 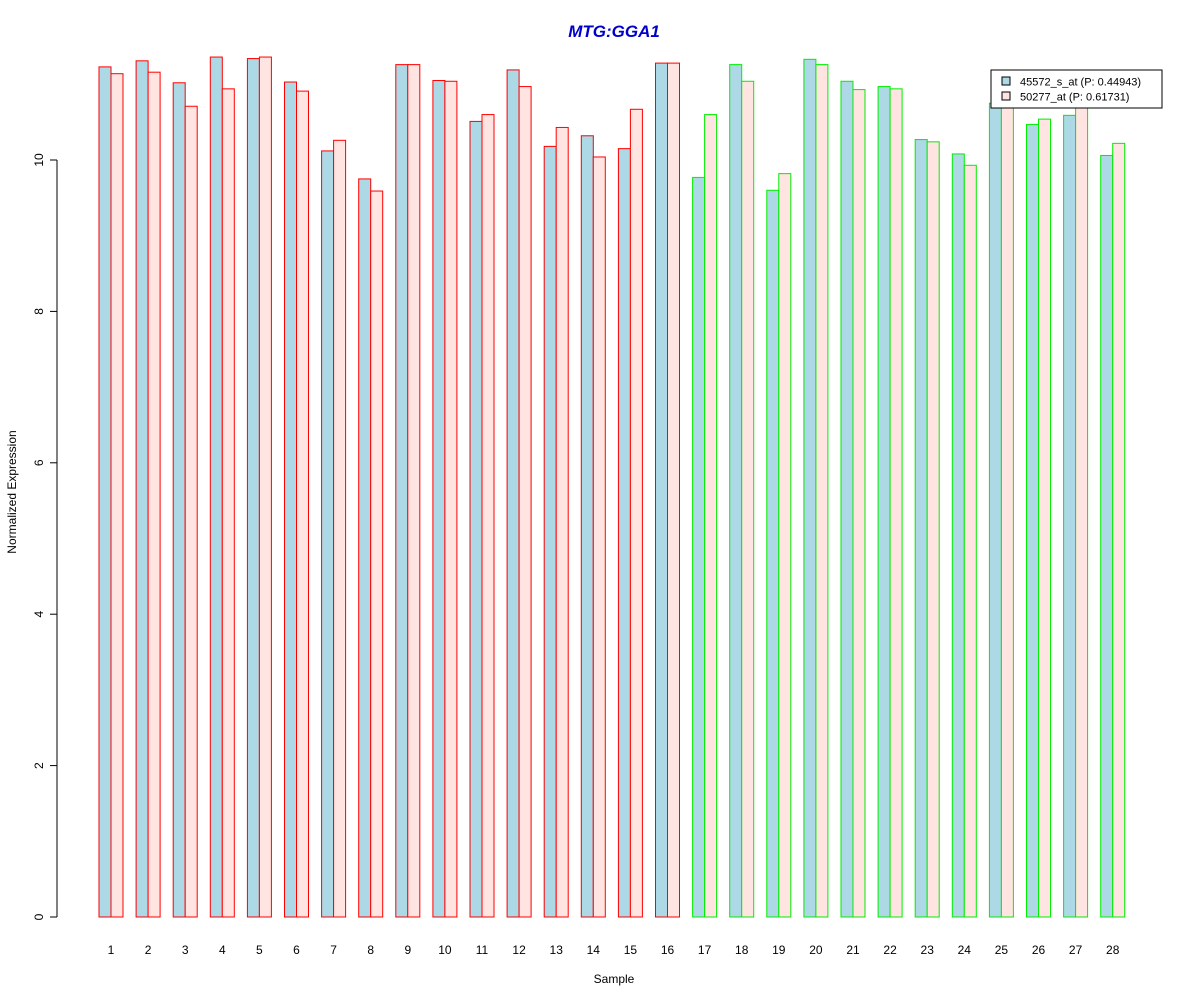 I want to click on x-tick-label: 23, so click(x=928, y=950).